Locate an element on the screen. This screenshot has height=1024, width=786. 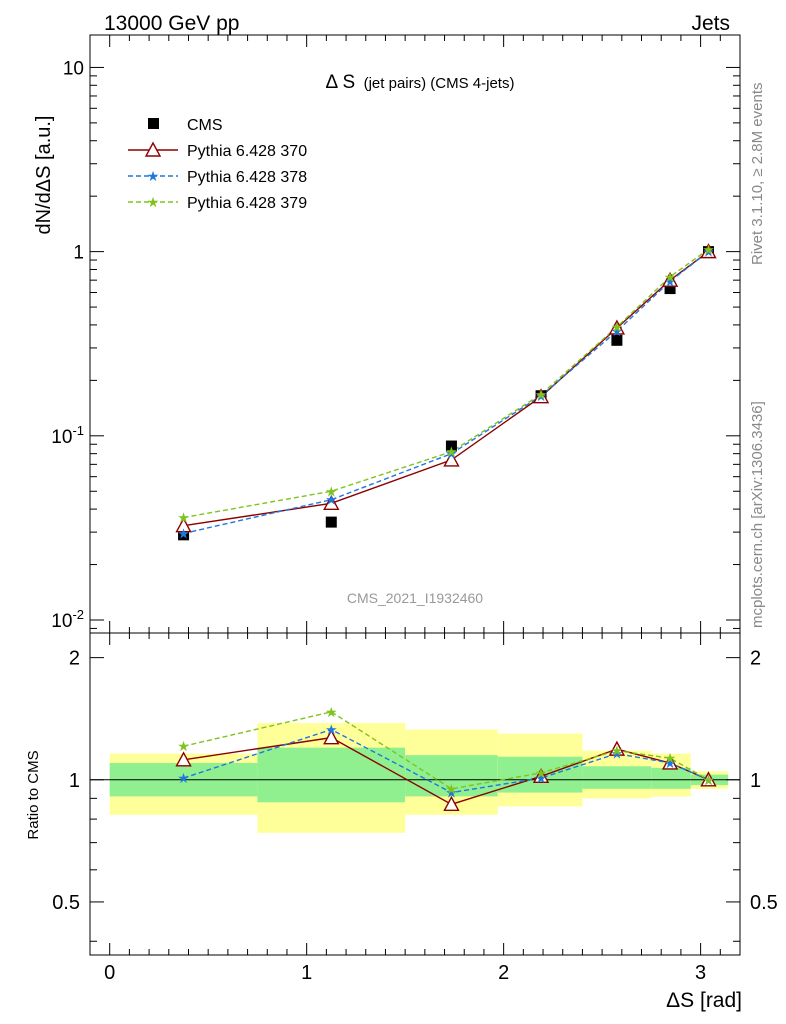
ratio-3-point-6: ★ is located at coordinates (708, 780).